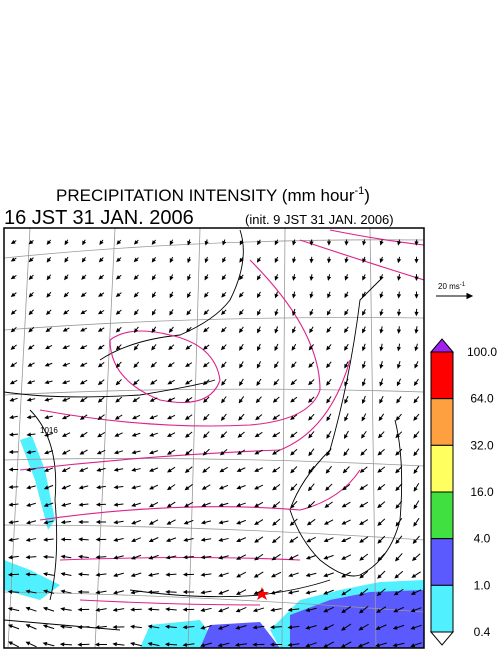  I want to click on colorbar-label: 1.0, so click(482, 585).